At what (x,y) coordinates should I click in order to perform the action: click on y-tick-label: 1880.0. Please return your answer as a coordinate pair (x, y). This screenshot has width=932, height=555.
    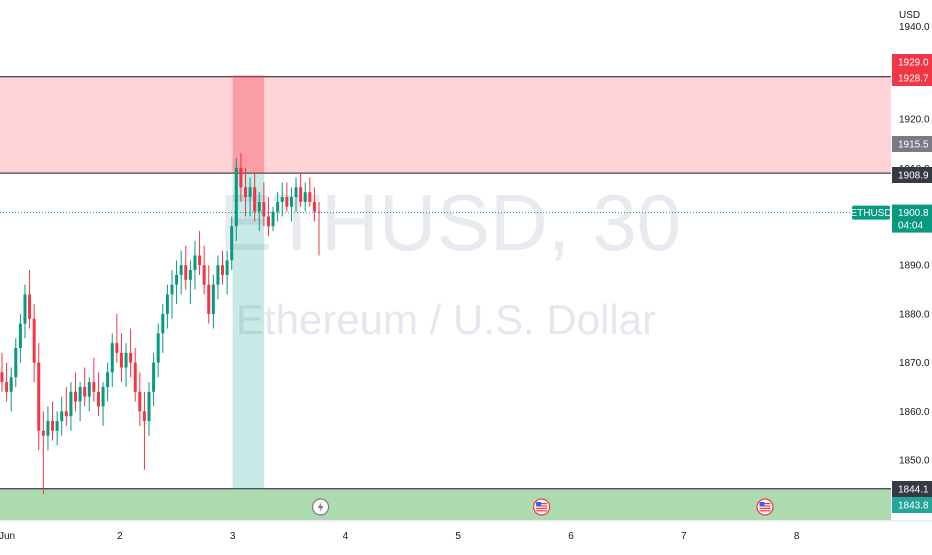
    Looking at the image, I should click on (914, 314).